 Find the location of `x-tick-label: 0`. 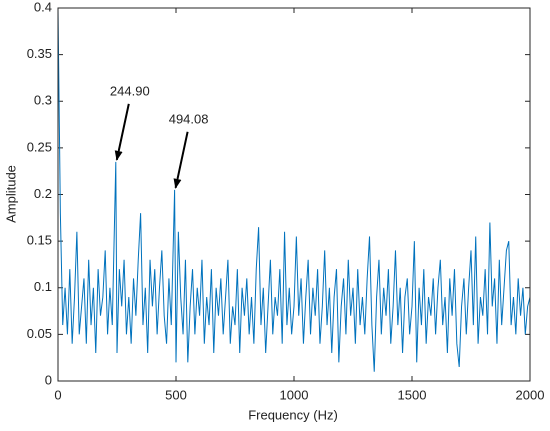

x-tick-label: 0 is located at coordinates (57, 394).